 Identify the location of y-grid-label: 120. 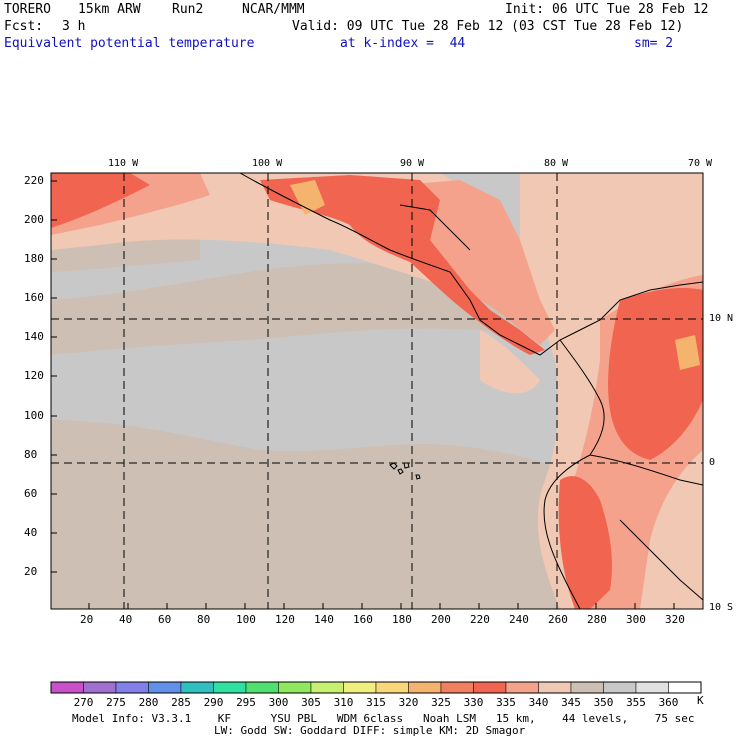
(34, 375).